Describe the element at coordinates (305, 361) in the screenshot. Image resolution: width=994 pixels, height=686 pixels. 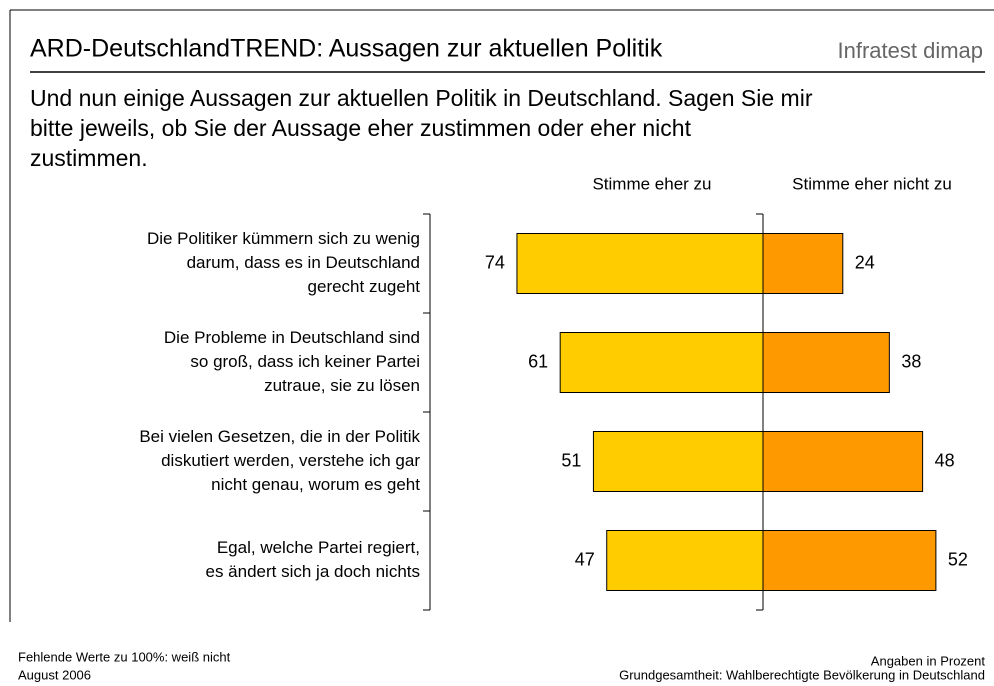
I see `category-label: so groß, dass ich keiner Partei` at that location.